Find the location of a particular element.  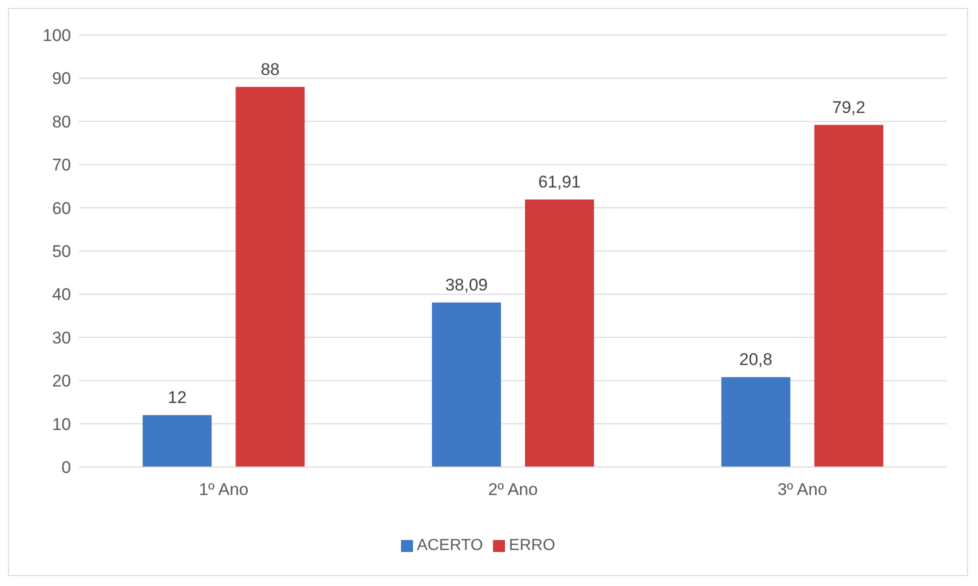

y-tick-label: 0 is located at coordinates (66, 468).